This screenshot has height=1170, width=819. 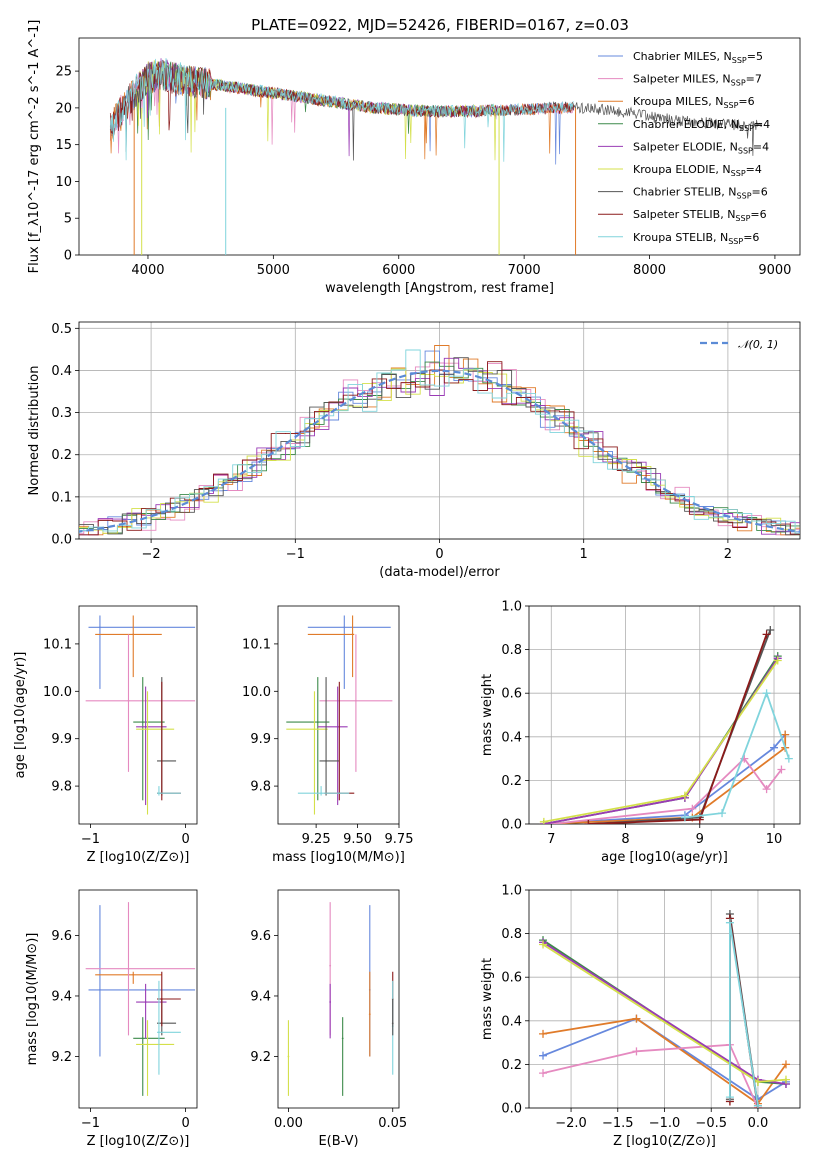 I want to click on y-tick-label: 20, so click(x=63, y=108).